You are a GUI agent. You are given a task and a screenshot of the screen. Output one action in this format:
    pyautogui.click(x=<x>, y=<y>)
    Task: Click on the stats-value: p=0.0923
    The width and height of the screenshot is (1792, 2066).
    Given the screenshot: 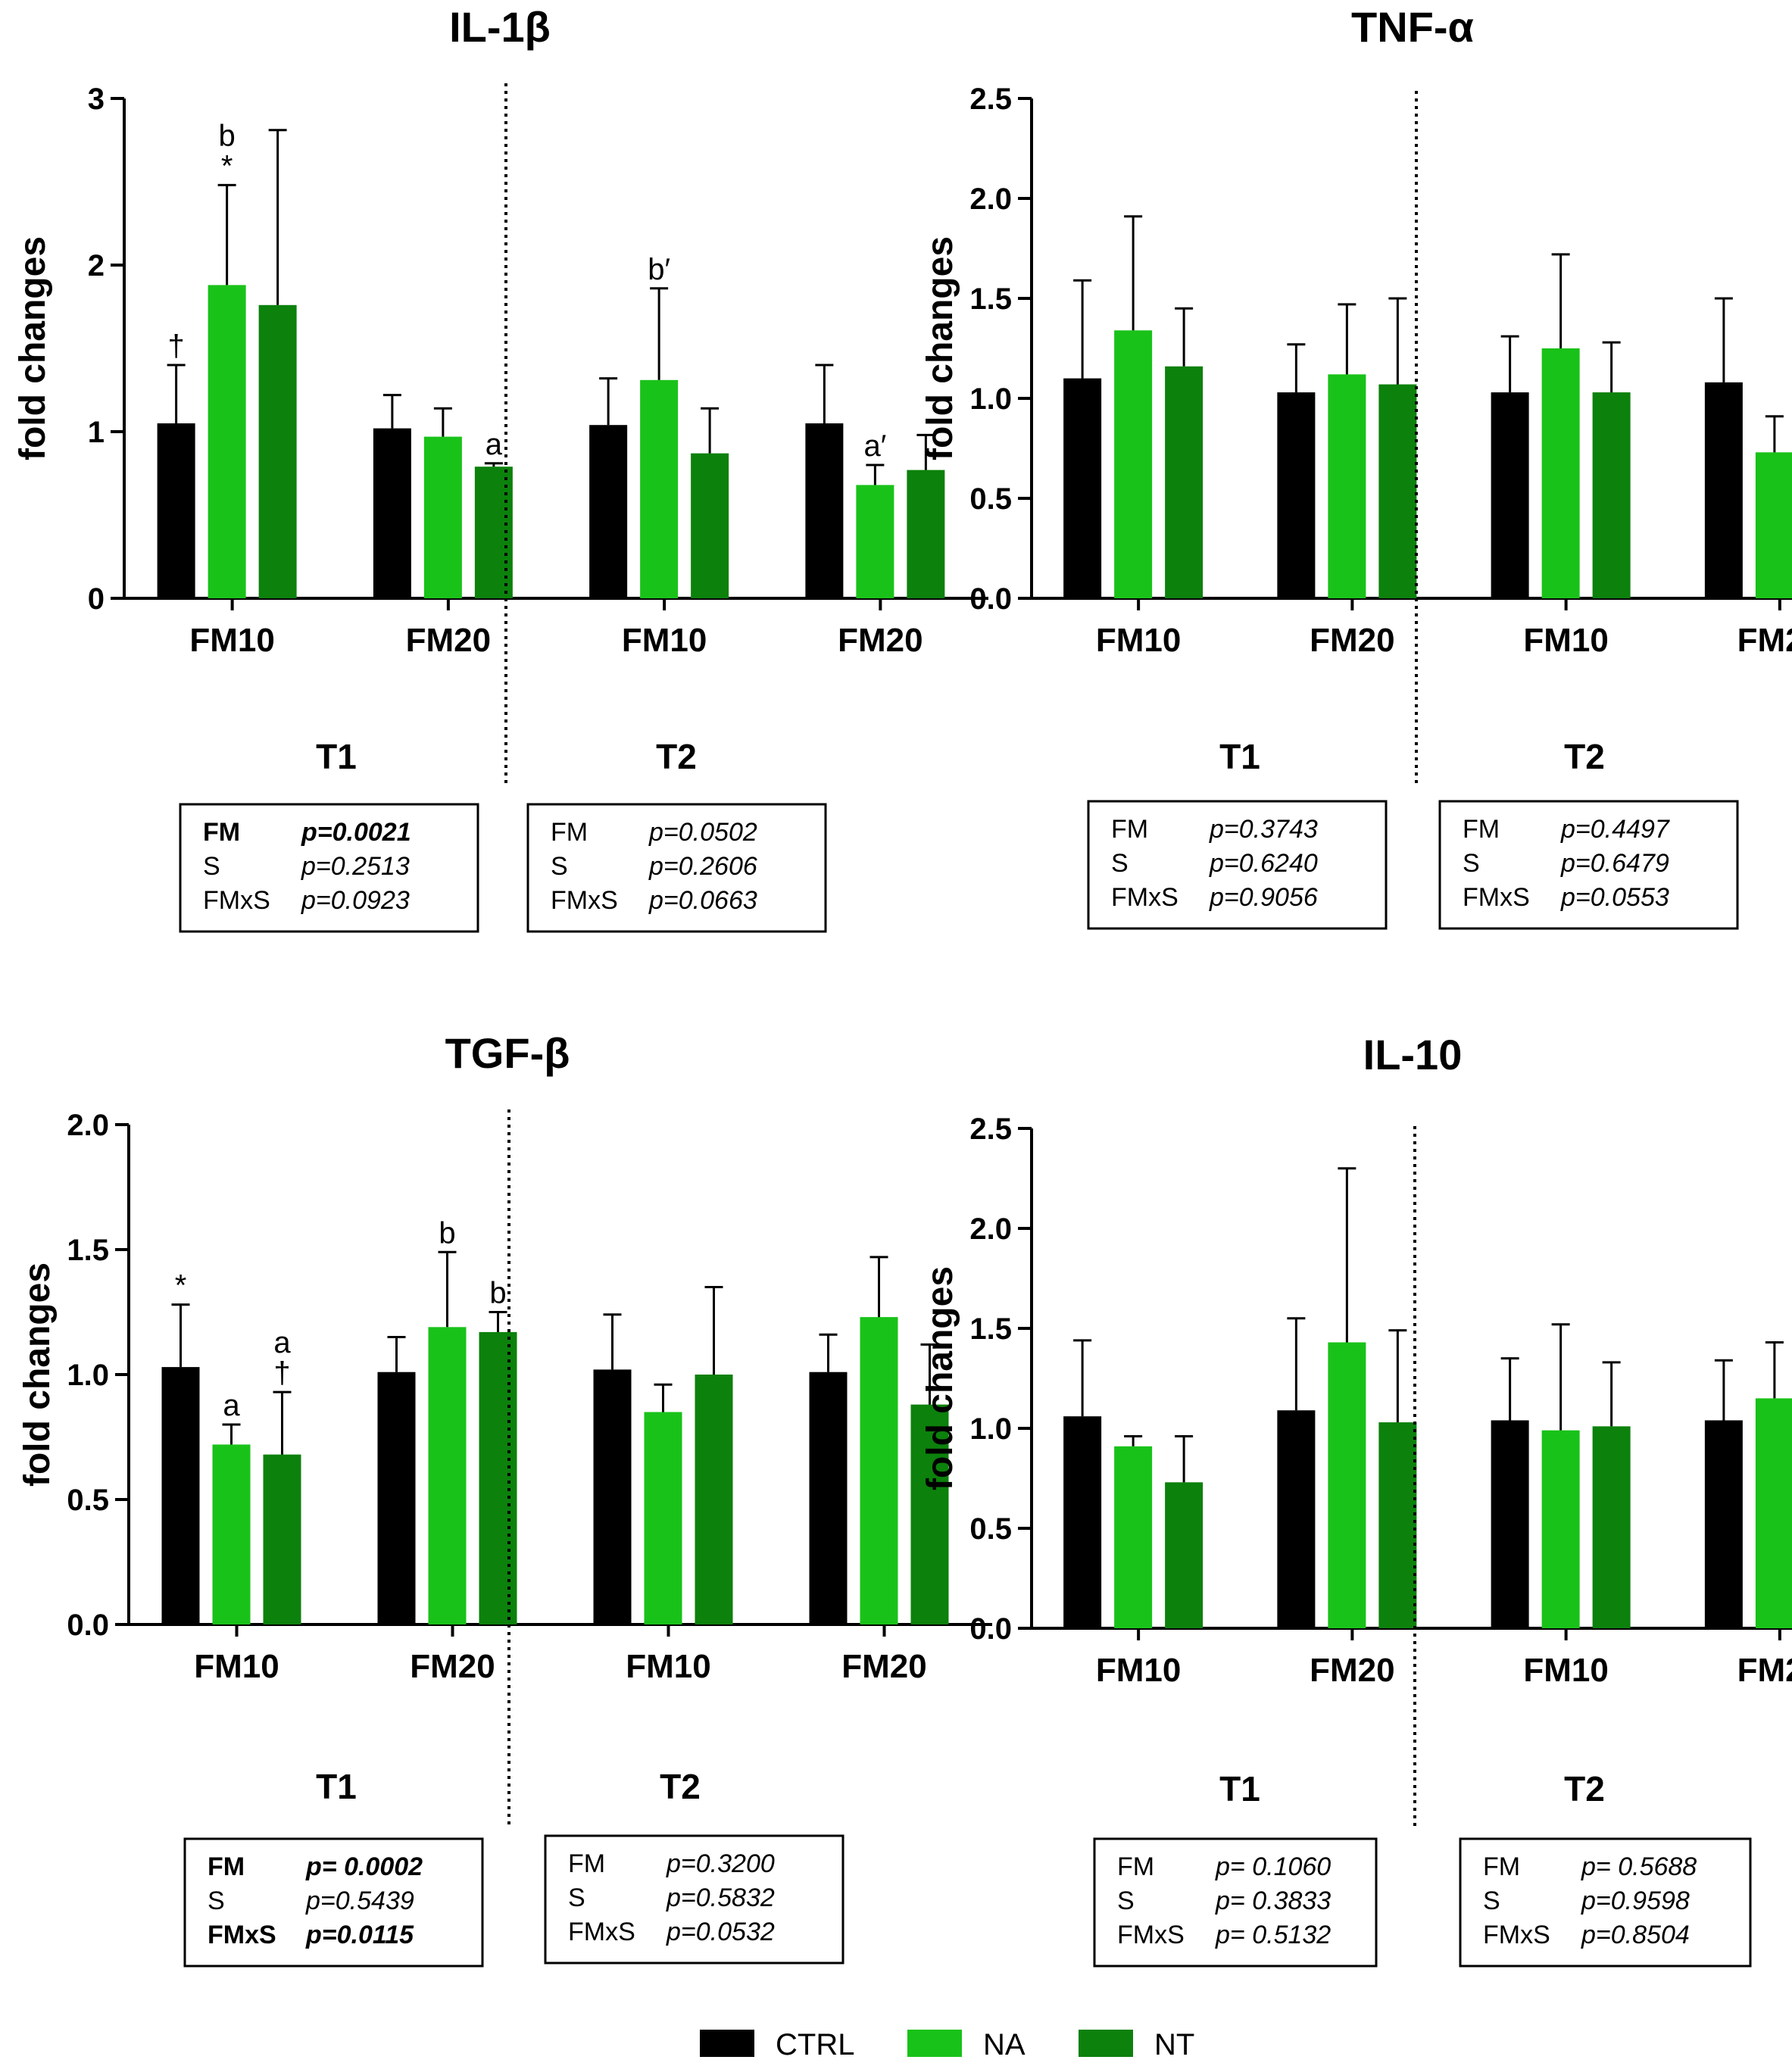 What is the action you would take?
    pyautogui.click(x=355, y=901)
    